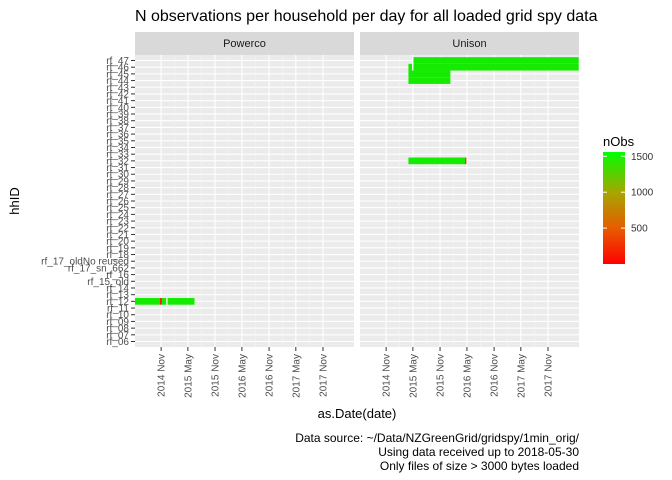 The width and height of the screenshot is (672, 480). I want to click on panel-strip-powerco, so click(244, 43).